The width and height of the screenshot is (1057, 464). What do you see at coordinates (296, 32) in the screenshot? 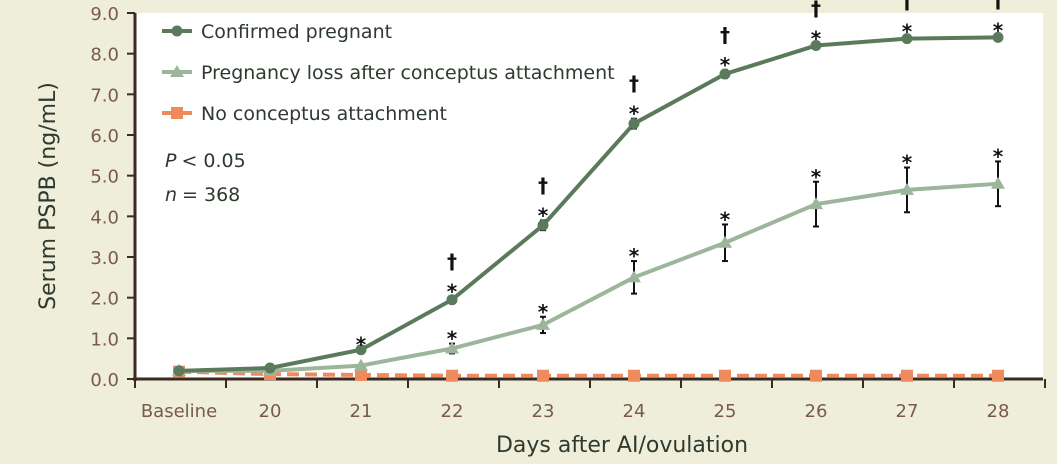
I see `legend-label: Confirmed pregnant` at bounding box center [296, 32].